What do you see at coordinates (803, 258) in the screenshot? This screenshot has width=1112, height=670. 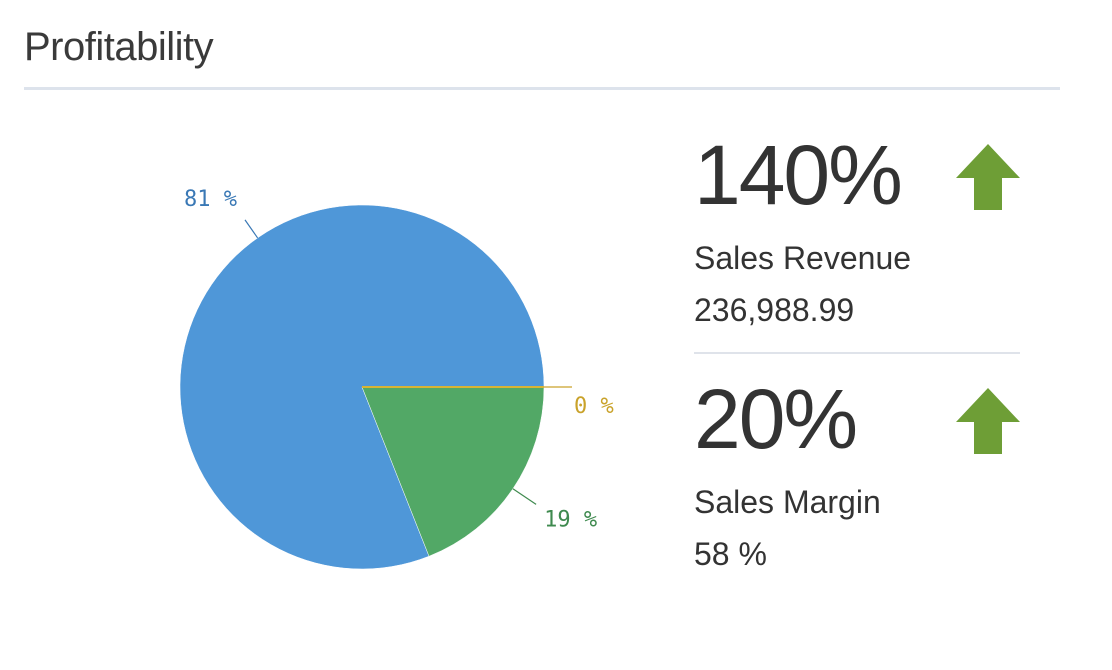 I see `kpi-label: Sales Revenue` at bounding box center [803, 258].